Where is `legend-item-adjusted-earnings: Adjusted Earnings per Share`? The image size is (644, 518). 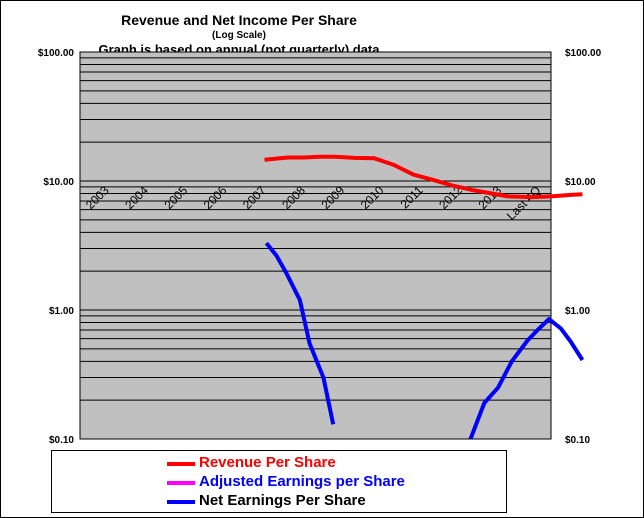 legend-item-adjusted-earnings: Adjusted Earnings per Share is located at coordinates (279, 482).